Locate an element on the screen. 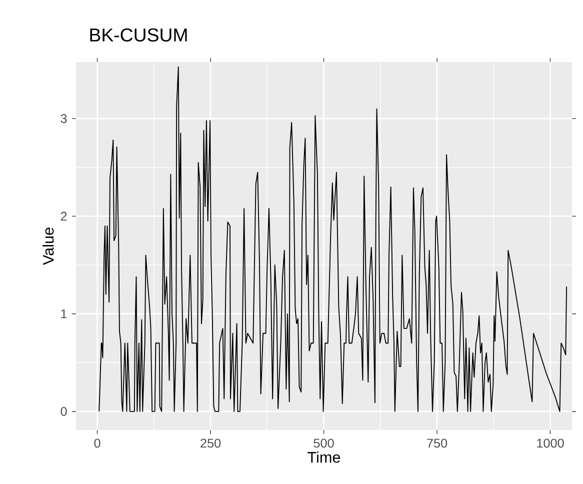  x-tick-label: 250 is located at coordinates (210, 443).